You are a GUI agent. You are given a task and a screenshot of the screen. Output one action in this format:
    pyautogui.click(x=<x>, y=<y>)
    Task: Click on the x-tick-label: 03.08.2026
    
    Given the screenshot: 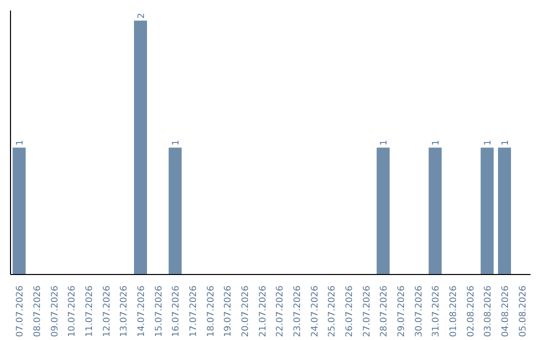 What is the action you would take?
    pyautogui.click(x=489, y=311)
    